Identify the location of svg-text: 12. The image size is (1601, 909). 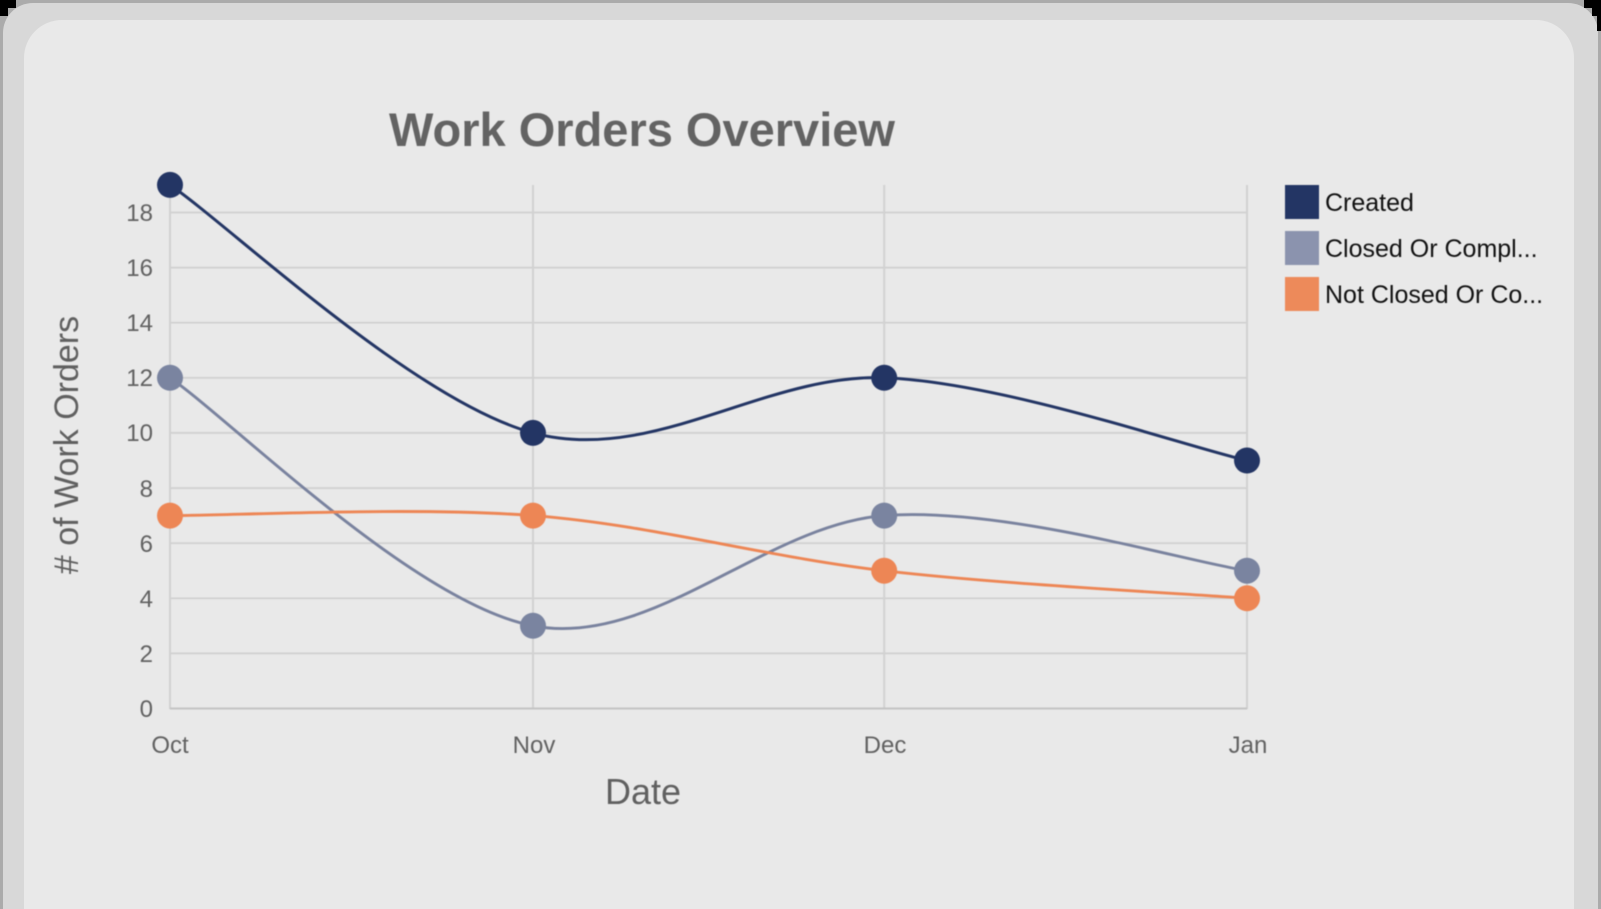
(139, 378).